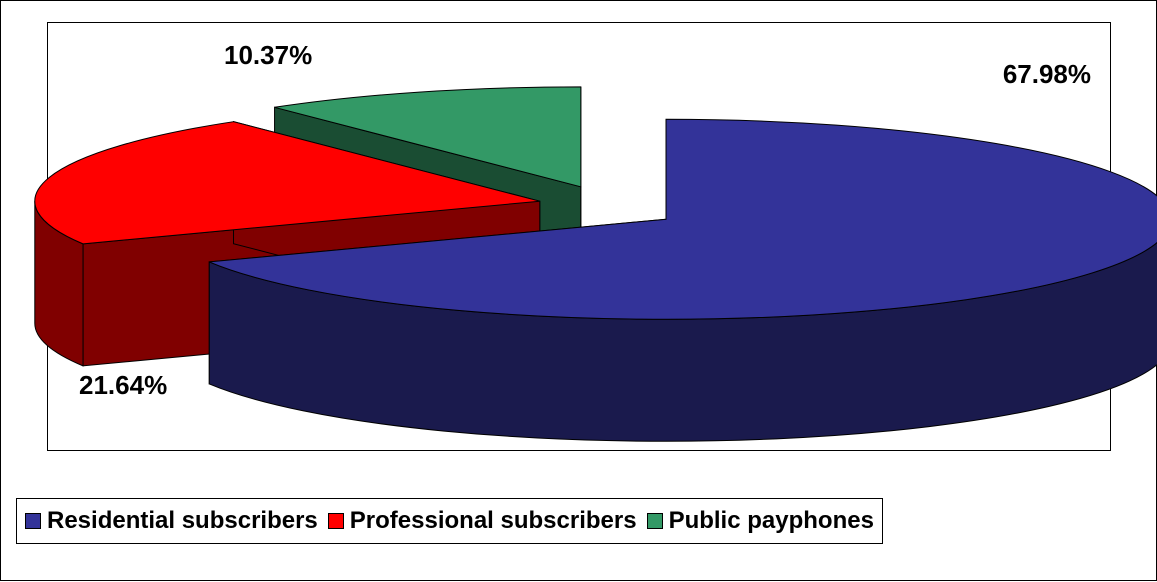 This screenshot has height=582, width=1157. Describe the element at coordinates (33, 521) in the screenshot. I see `legend-swatch-residential` at that location.